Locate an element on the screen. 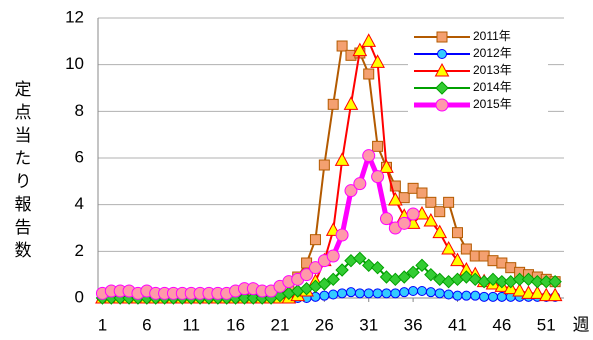 The image size is (593, 340). legend-label: 2014年 is located at coordinates (492, 87).